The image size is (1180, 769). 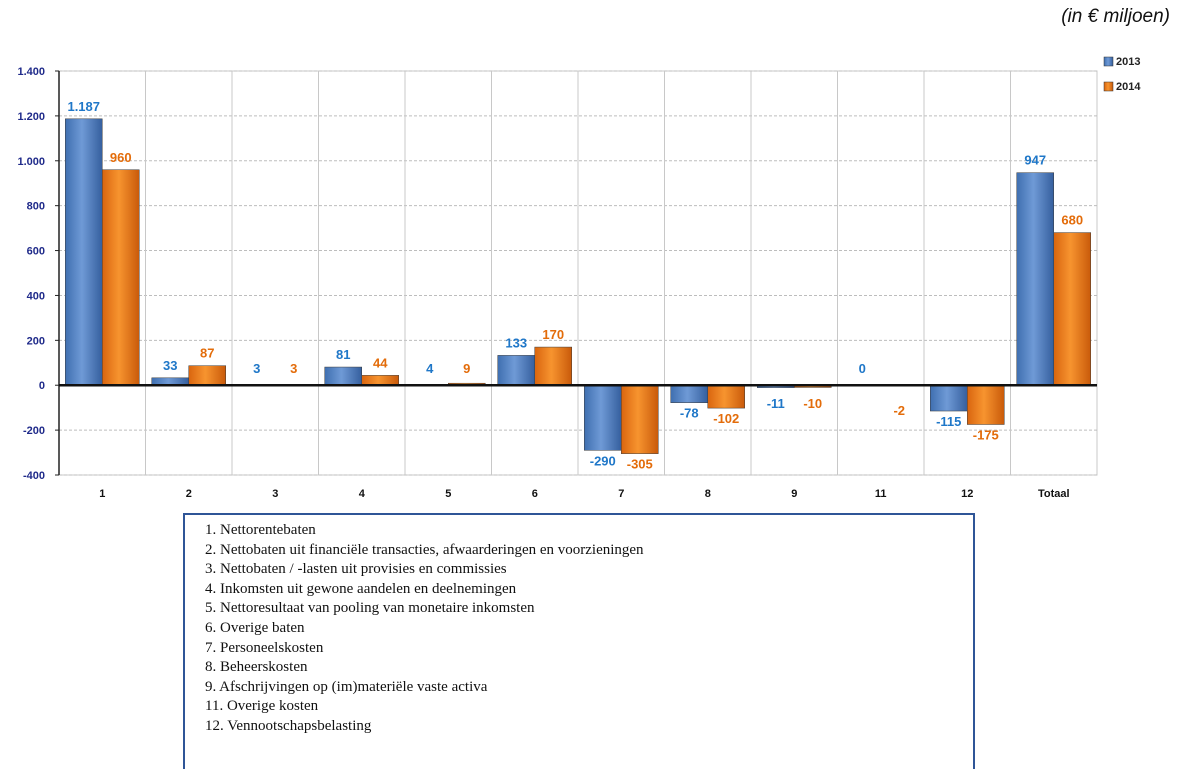 I want to click on data-label-2013: -115, so click(x=948, y=421).